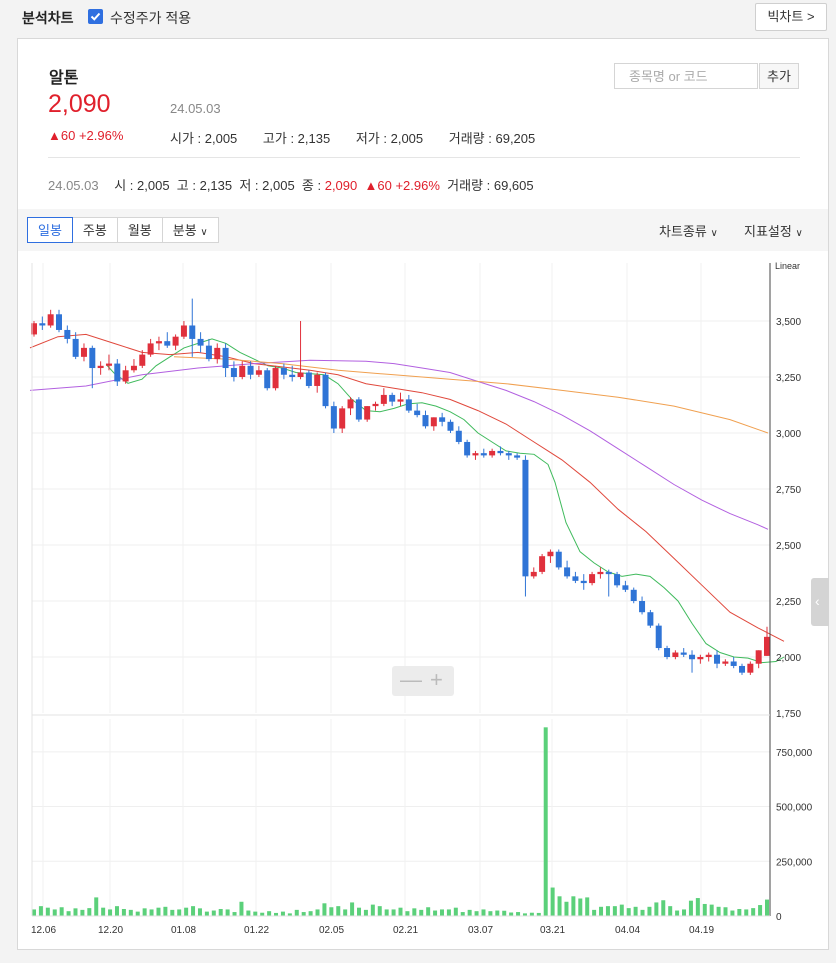 This screenshot has height=963, width=836. Describe the element at coordinates (94, 230) in the screenshot. I see `tab-weekly: 주봉` at that location.